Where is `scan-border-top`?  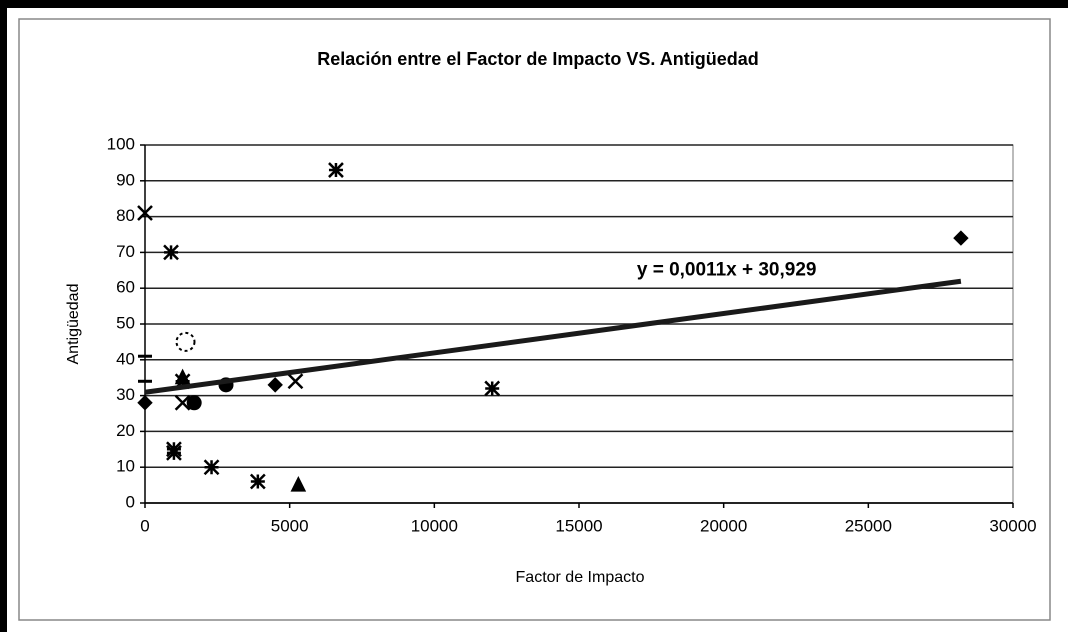
scan-border-top is located at coordinates (534, 4).